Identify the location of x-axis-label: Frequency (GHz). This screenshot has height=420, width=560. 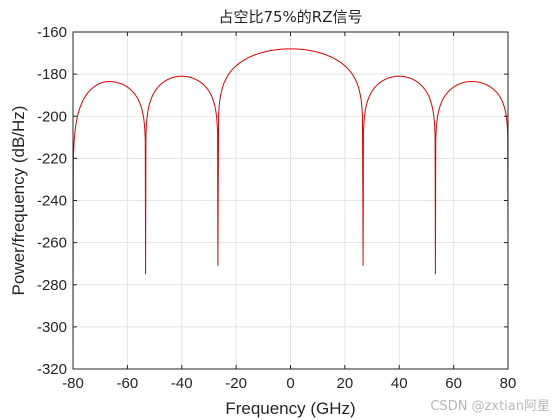
(290, 408).